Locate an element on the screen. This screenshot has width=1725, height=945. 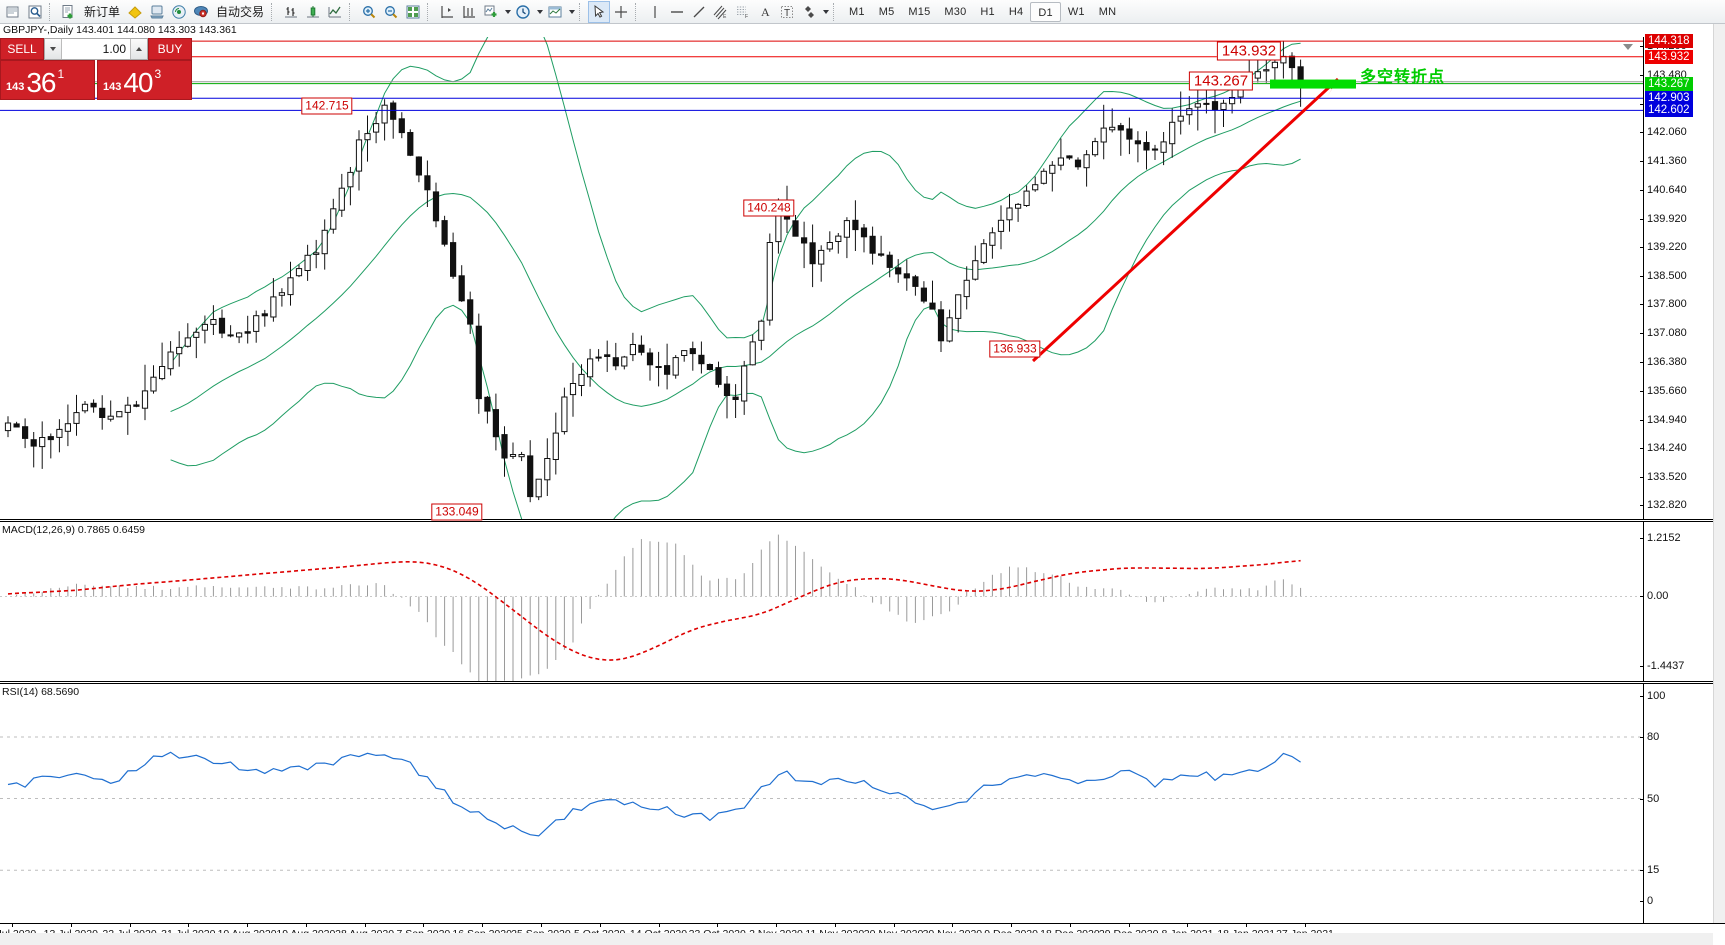
svg-text: F is located at coordinates (746, 17).